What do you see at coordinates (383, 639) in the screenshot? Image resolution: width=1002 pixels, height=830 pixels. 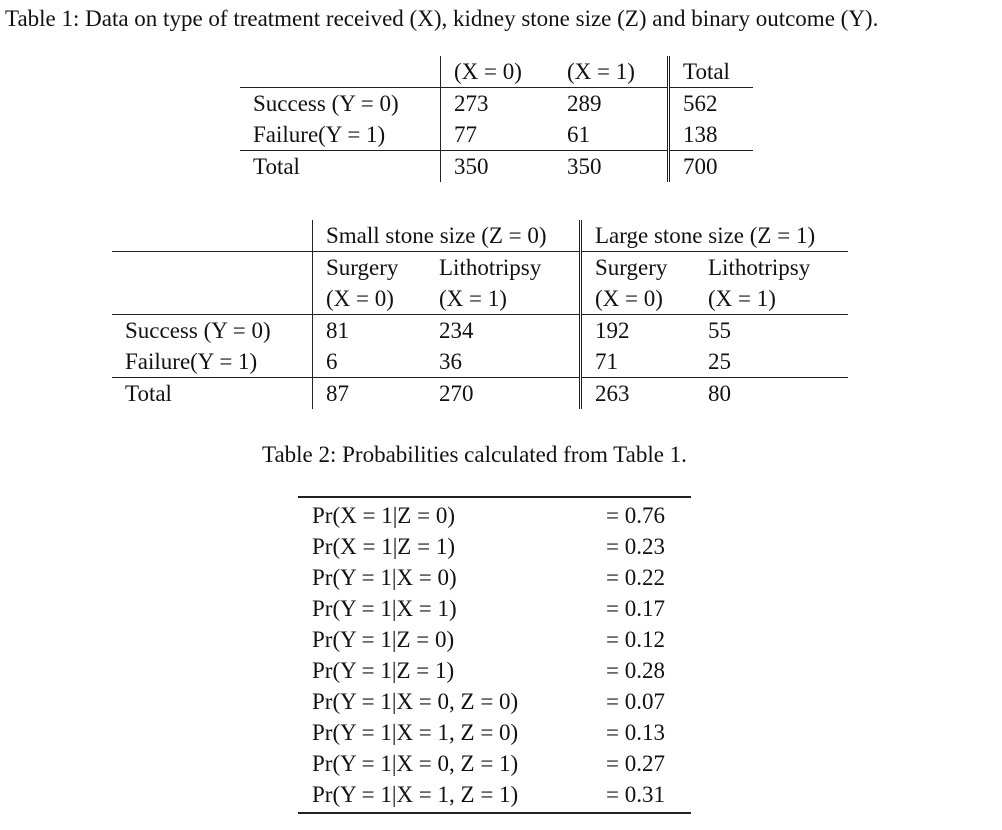 I see `probability-expression: Pr(Y = 1|Z = 0)` at bounding box center [383, 639].